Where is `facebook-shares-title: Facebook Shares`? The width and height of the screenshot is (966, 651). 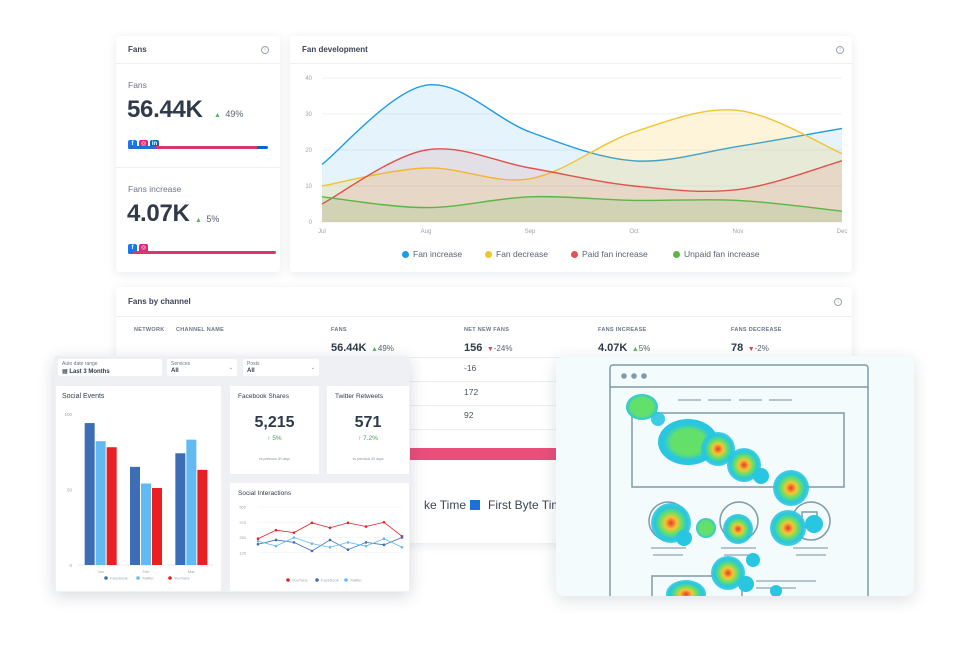
facebook-shares-title: Facebook Shares is located at coordinates (263, 396).